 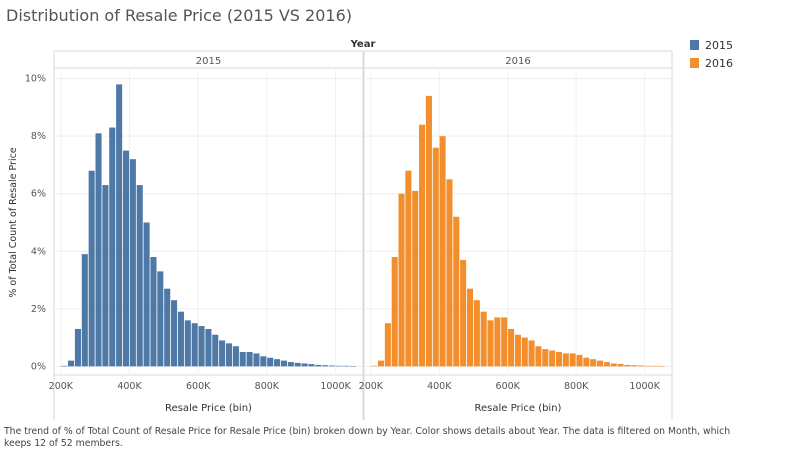 What do you see at coordinates (38, 194) in the screenshot?
I see `y-tick-label: 6%` at bounding box center [38, 194].